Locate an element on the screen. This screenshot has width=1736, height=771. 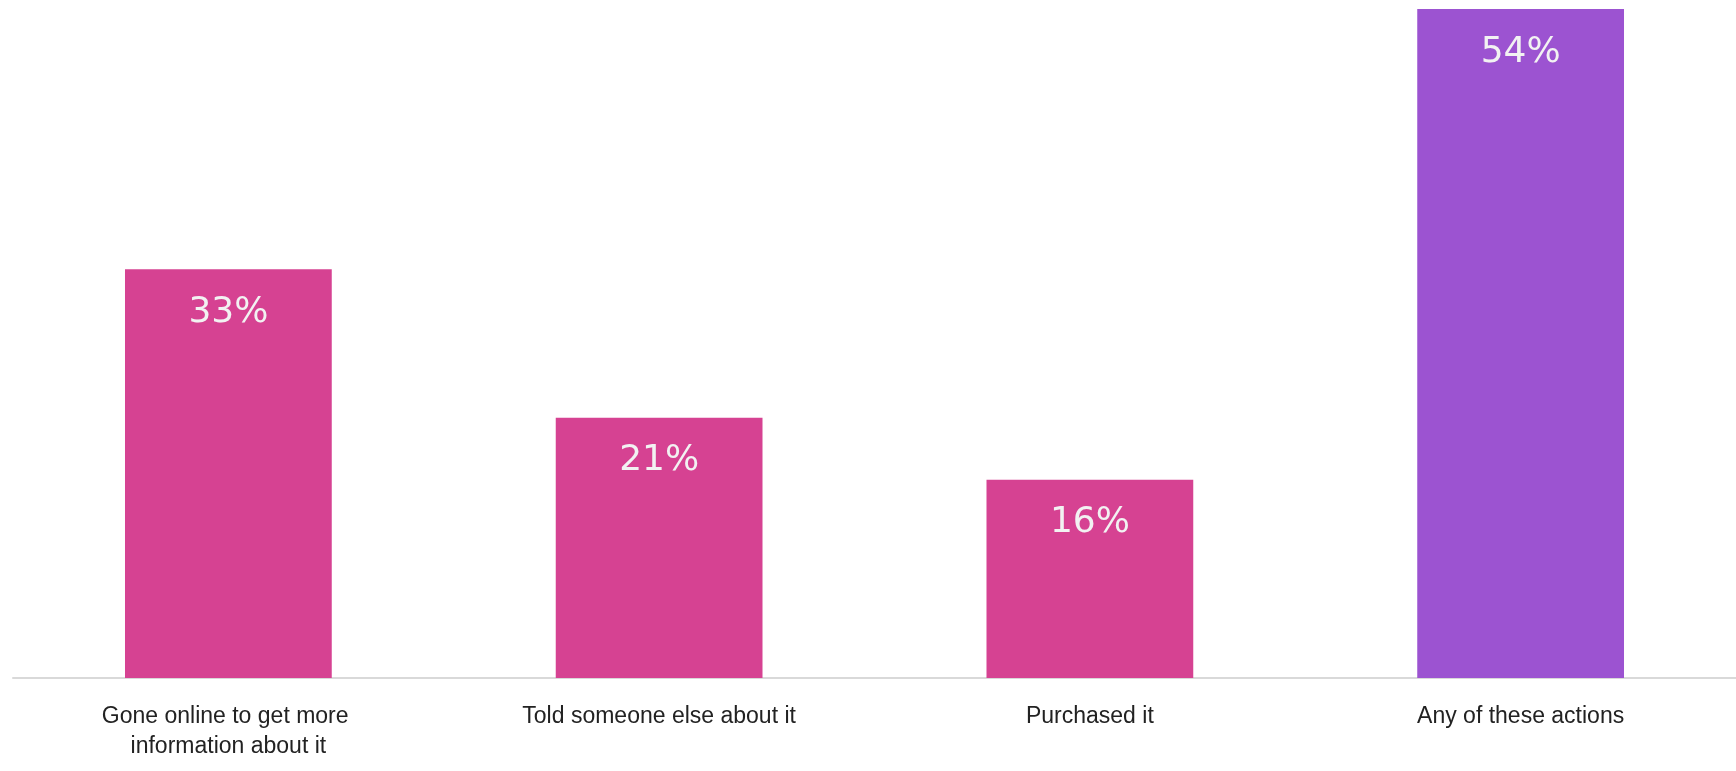
data-label: 16% is located at coordinates (1089, 520).